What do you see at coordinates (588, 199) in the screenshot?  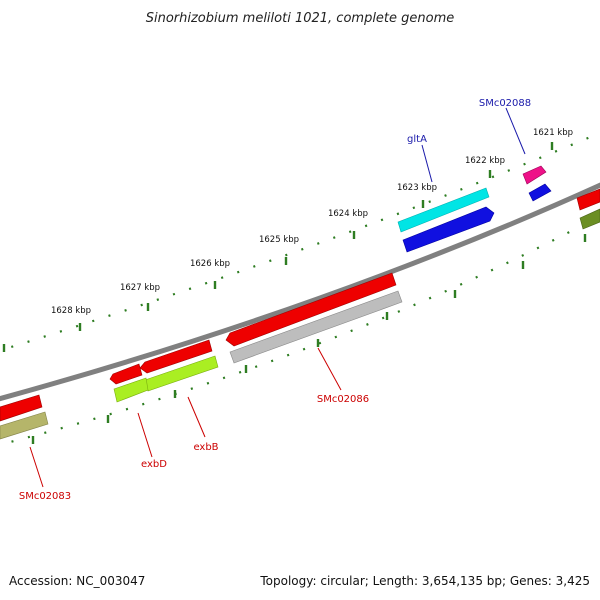 I see `gene-edge-outer` at bounding box center [588, 199].